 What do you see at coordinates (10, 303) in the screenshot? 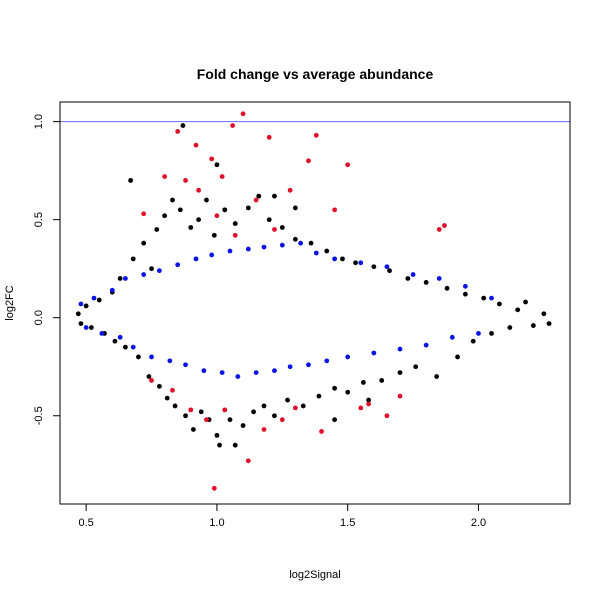
I see `y-axis-label: log2FC` at bounding box center [10, 303].